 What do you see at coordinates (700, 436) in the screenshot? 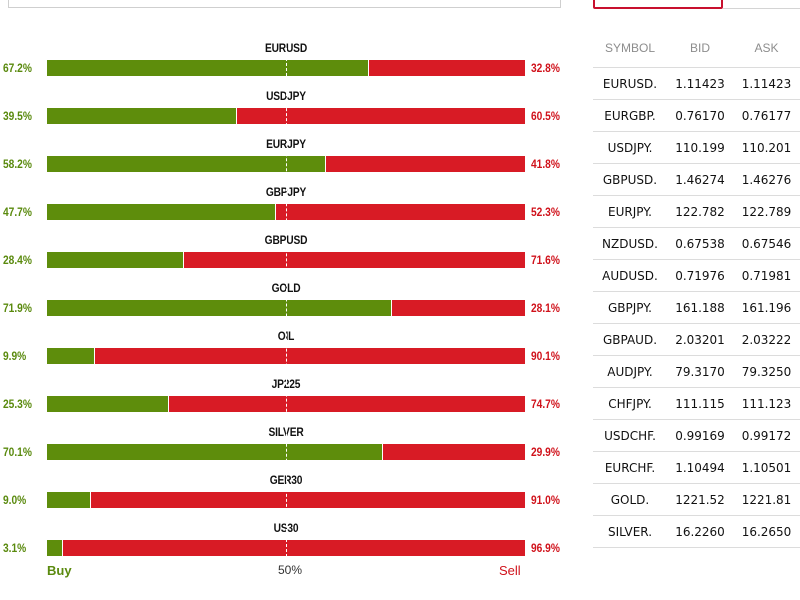
I see `quote-bid: 0.99169` at bounding box center [700, 436].